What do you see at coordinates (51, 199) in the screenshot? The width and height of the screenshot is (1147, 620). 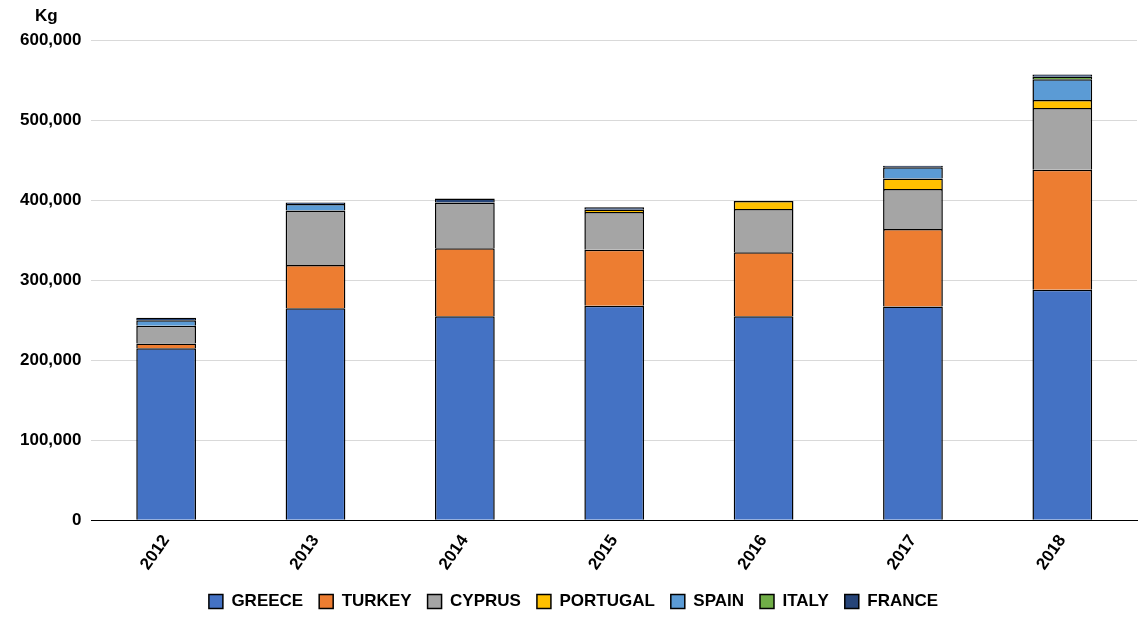 I see `y-tick-label: 400,000` at bounding box center [51, 199].